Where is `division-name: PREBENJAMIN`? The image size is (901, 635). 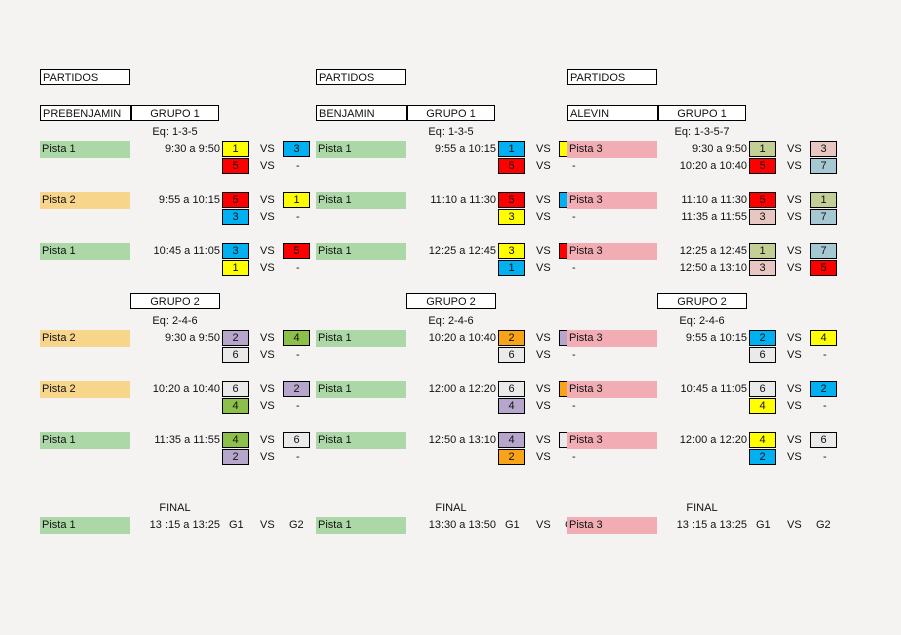 division-name: PREBENJAMIN is located at coordinates (85, 113).